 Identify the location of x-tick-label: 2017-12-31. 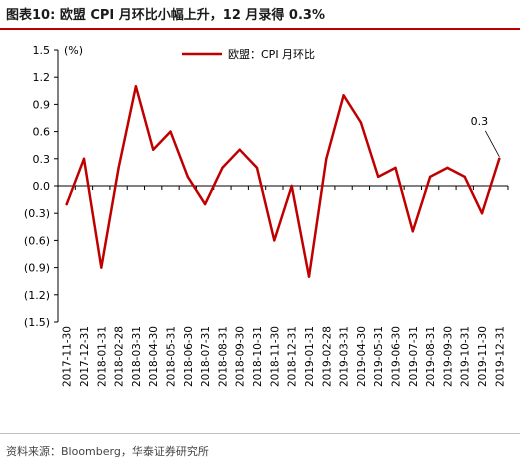
(85, 356).